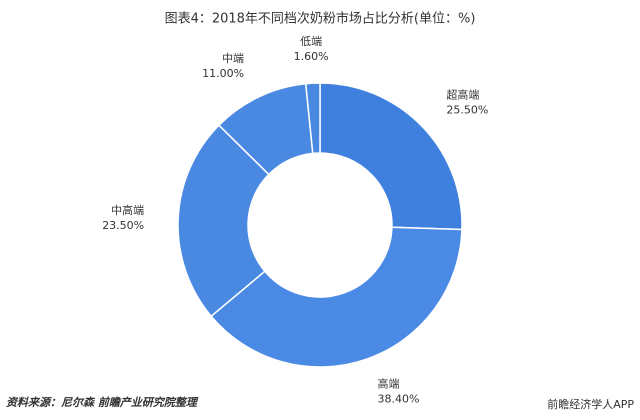 This screenshot has width=640, height=420. I want to click on category-label: 高端, so click(389, 383).